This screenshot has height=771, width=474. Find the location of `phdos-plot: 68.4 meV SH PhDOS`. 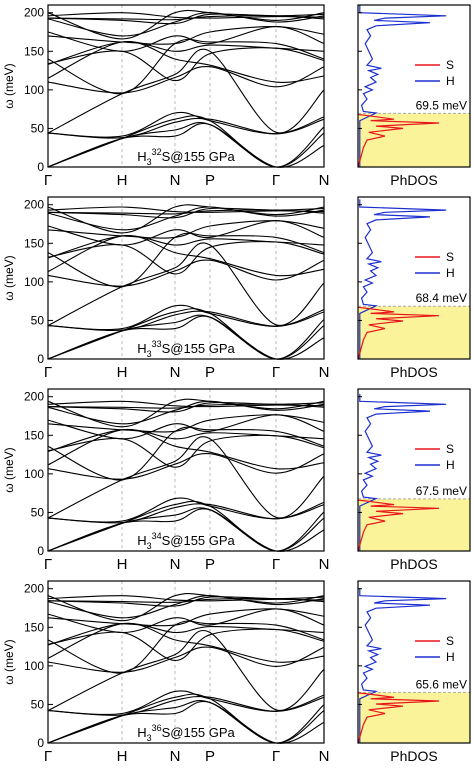

phdos-plot: 68.4 meV SH PhDOS is located at coordinates (414, 288).